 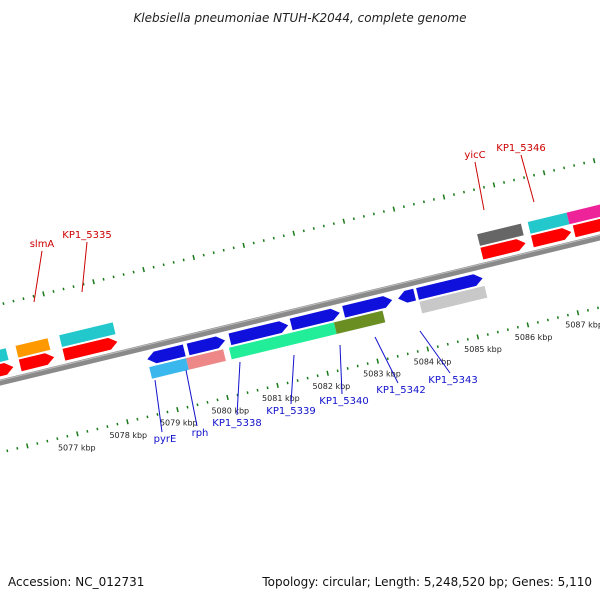 What do you see at coordinates (77, 447) in the screenshot?
I see `kbp-label: 5077 kbp` at bounding box center [77, 447].